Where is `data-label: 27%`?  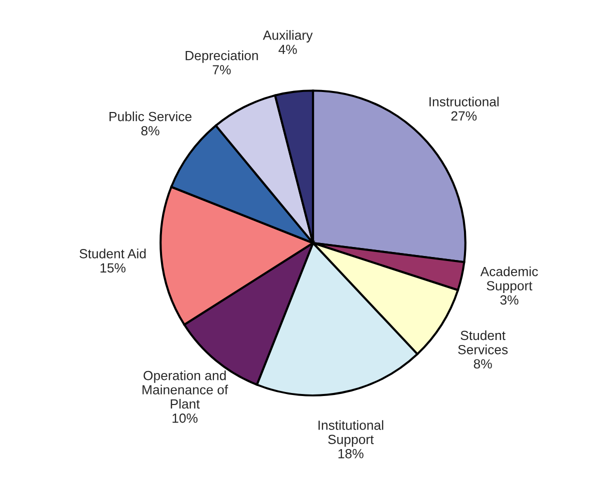 data-label: 27% is located at coordinates (464, 116).